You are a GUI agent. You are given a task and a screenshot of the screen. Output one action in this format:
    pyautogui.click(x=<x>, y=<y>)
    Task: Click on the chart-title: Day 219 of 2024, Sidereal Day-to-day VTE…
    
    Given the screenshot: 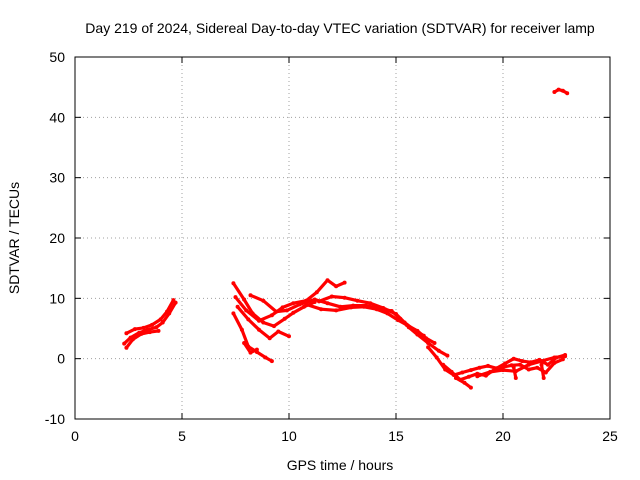 What is the action you would take?
    pyautogui.click(x=340, y=28)
    